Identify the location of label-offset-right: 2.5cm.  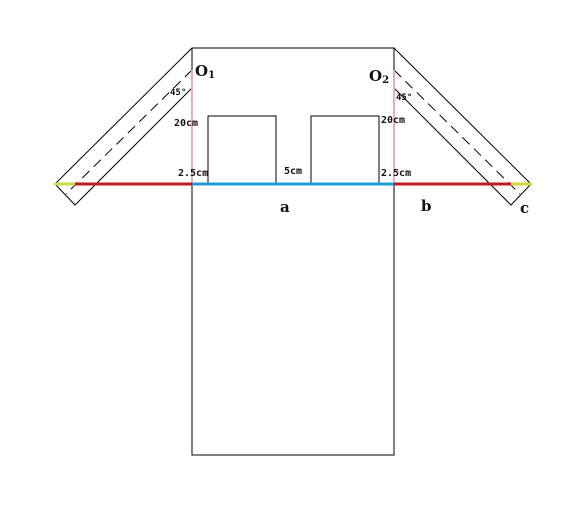
(396, 173).